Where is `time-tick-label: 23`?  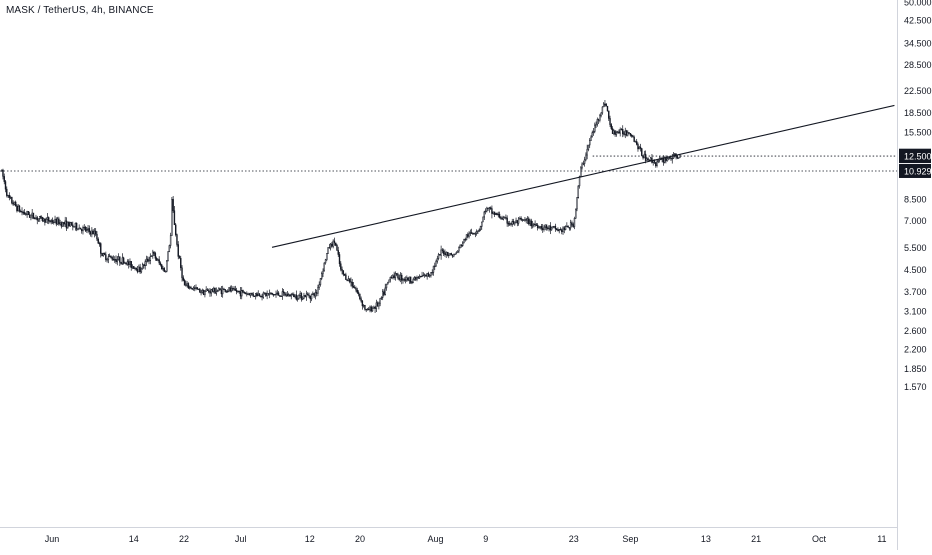
time-tick-label: 23 is located at coordinates (574, 539).